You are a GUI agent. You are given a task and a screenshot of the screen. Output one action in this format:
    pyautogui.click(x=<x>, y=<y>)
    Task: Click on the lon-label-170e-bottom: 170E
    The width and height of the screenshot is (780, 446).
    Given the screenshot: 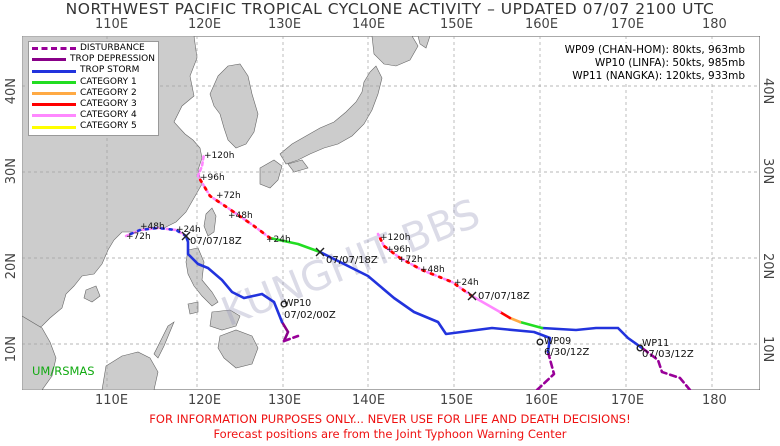 What is the action you would take?
    pyautogui.click(x=628, y=400)
    